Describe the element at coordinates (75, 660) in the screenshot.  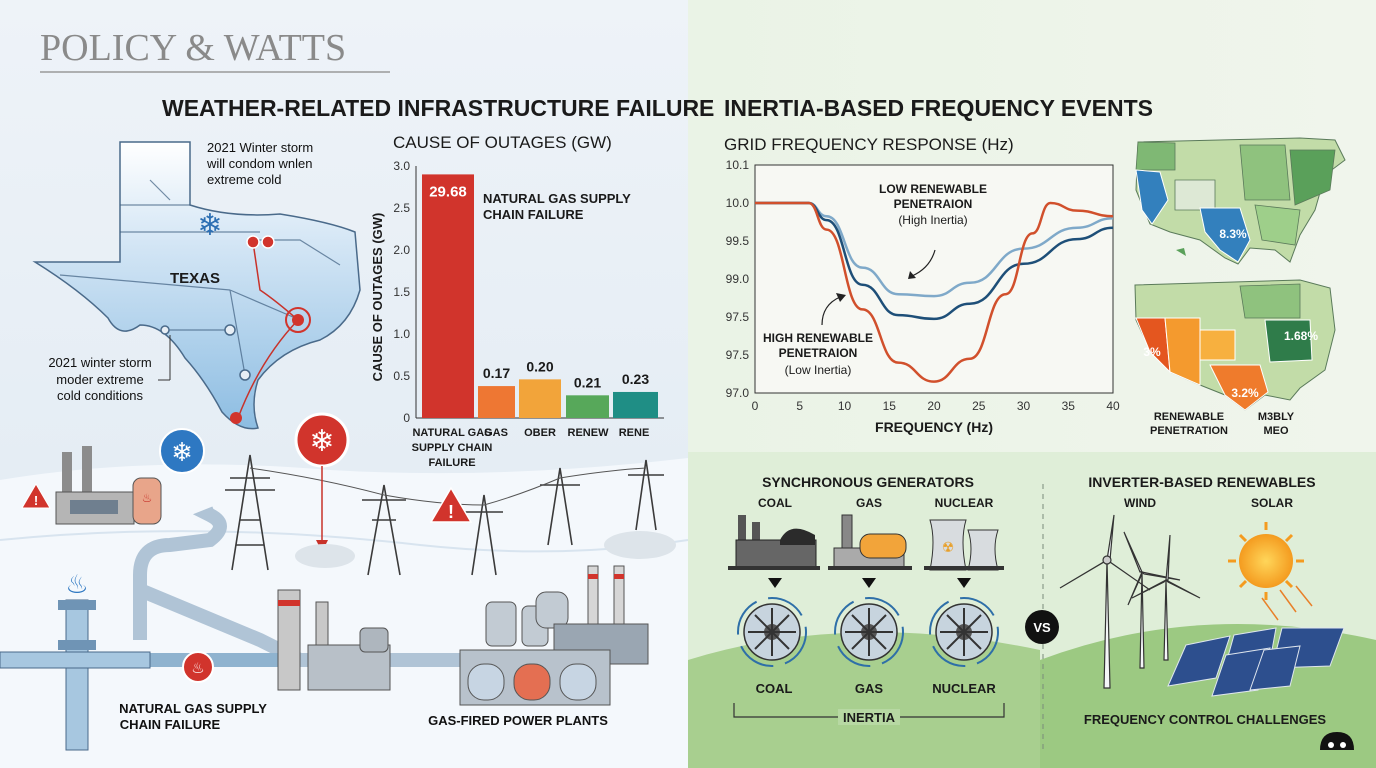
I see `gas-valve: ♨` at that location.